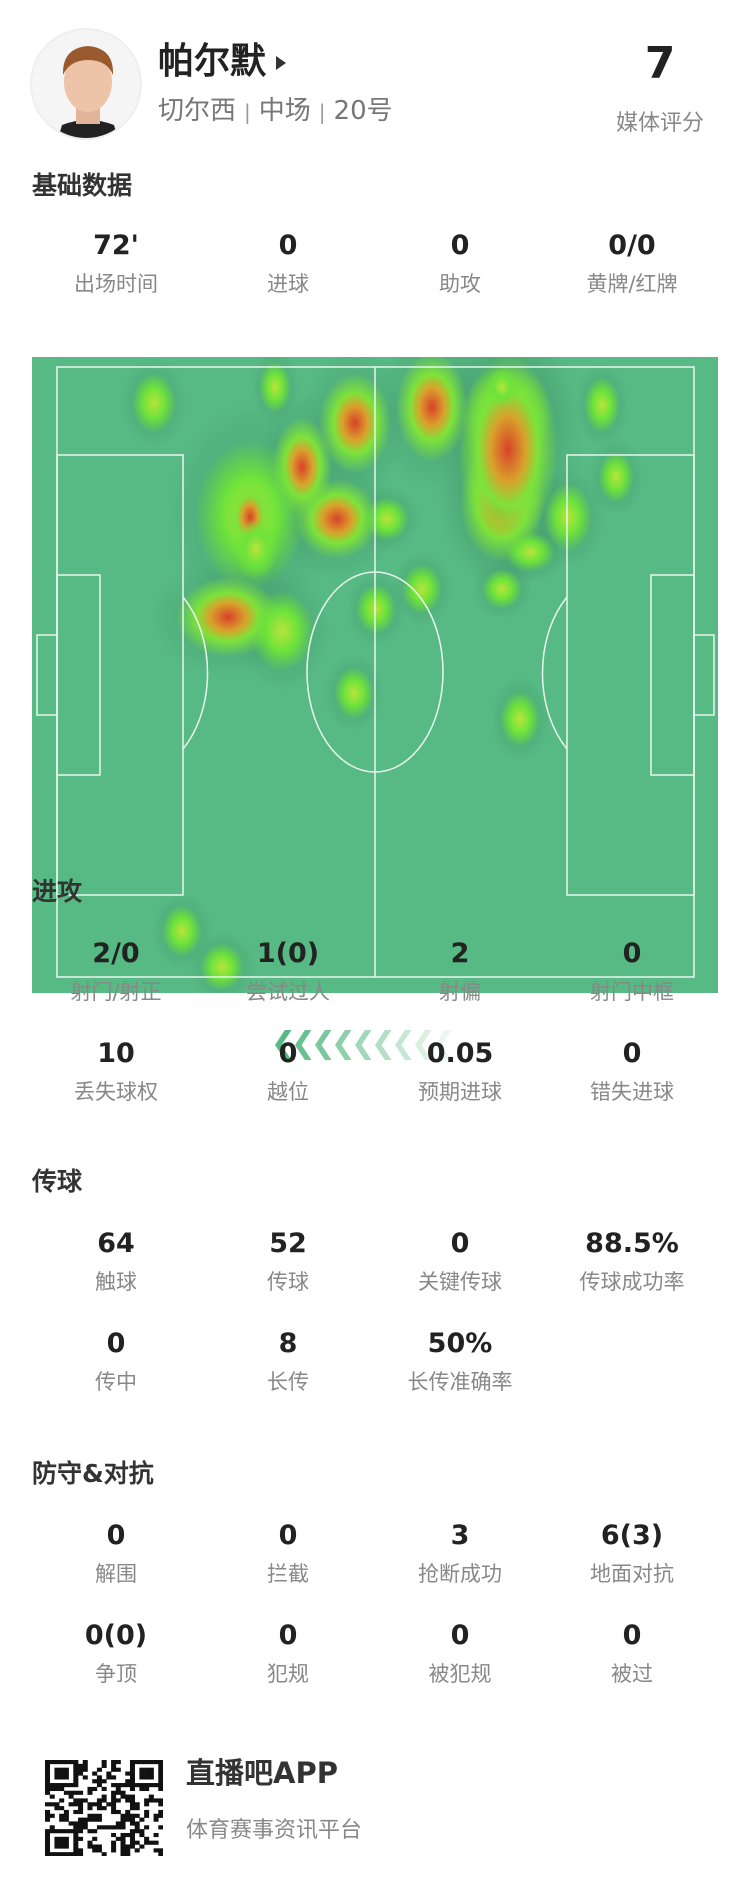 The image size is (750, 1889). Describe the element at coordinates (275, 108) in the screenshot. I see `player-meta: 切尔西 | 中场 | 20号` at that location.